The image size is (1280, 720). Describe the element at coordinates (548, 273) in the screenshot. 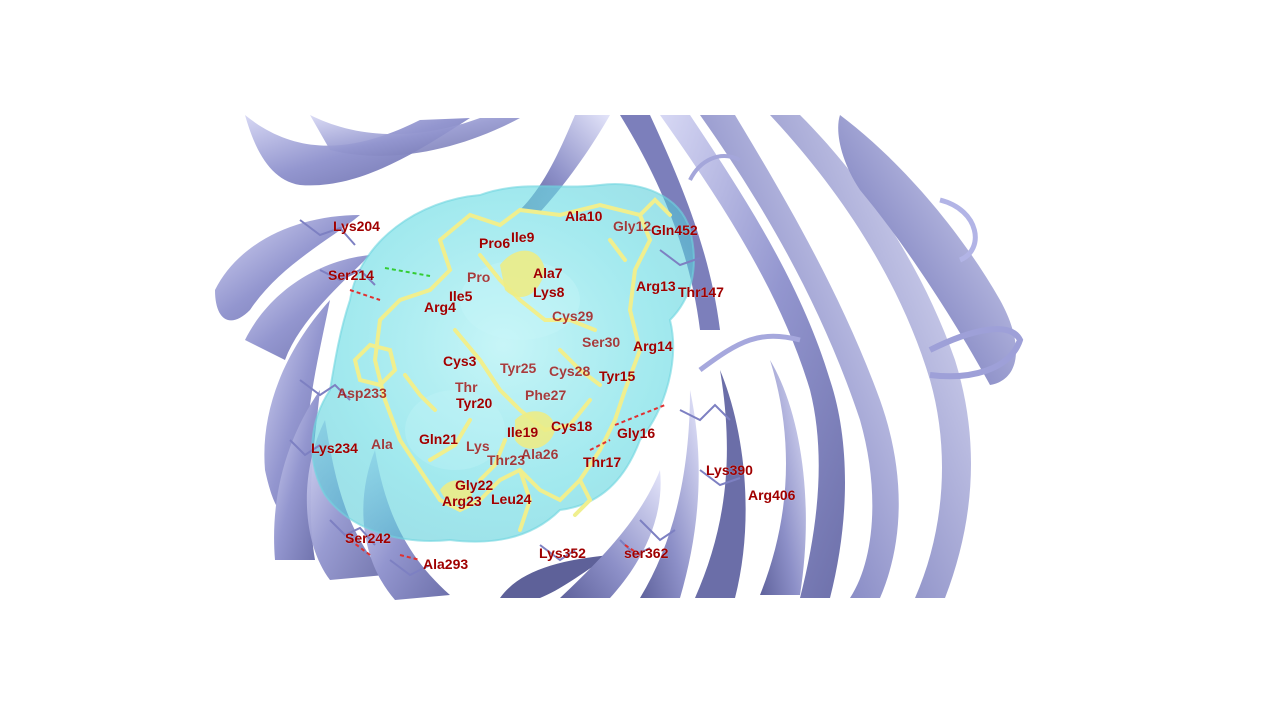

I see `label-ala7: Ala7` at that location.